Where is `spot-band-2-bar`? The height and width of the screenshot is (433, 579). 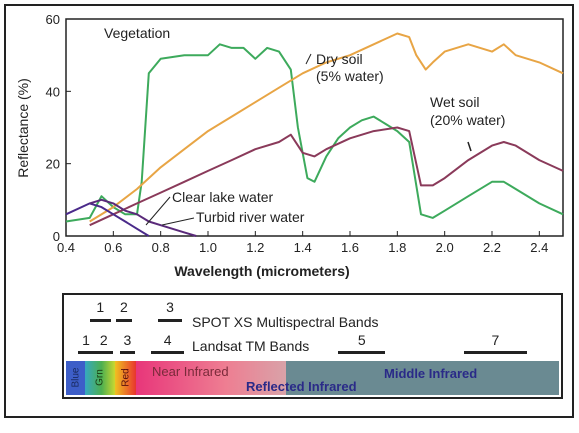 spot-band-2-bar is located at coordinates (124, 320).